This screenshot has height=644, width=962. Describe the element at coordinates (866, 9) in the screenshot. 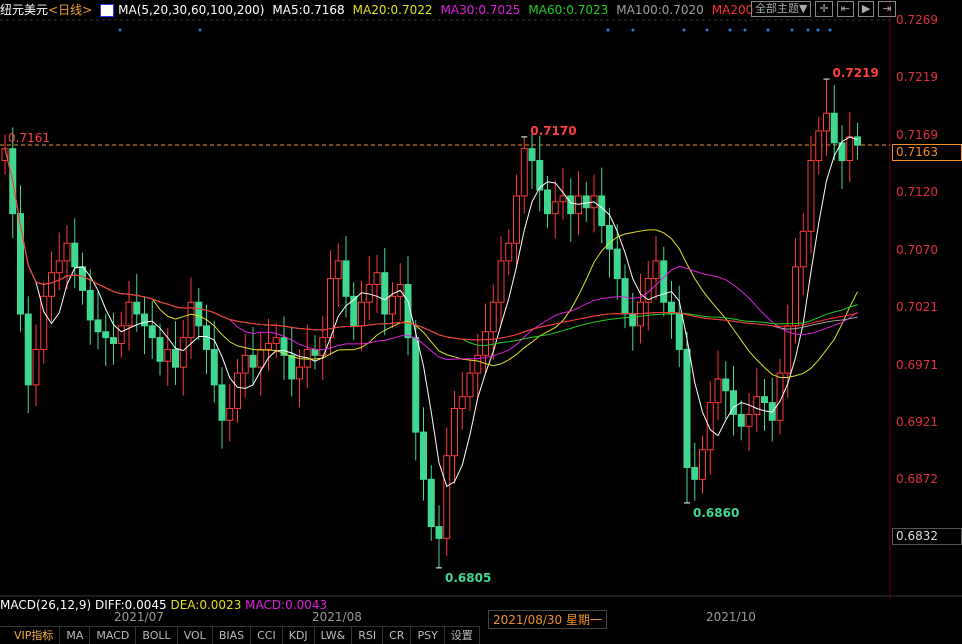

I see `play-icon: ▶` at that location.